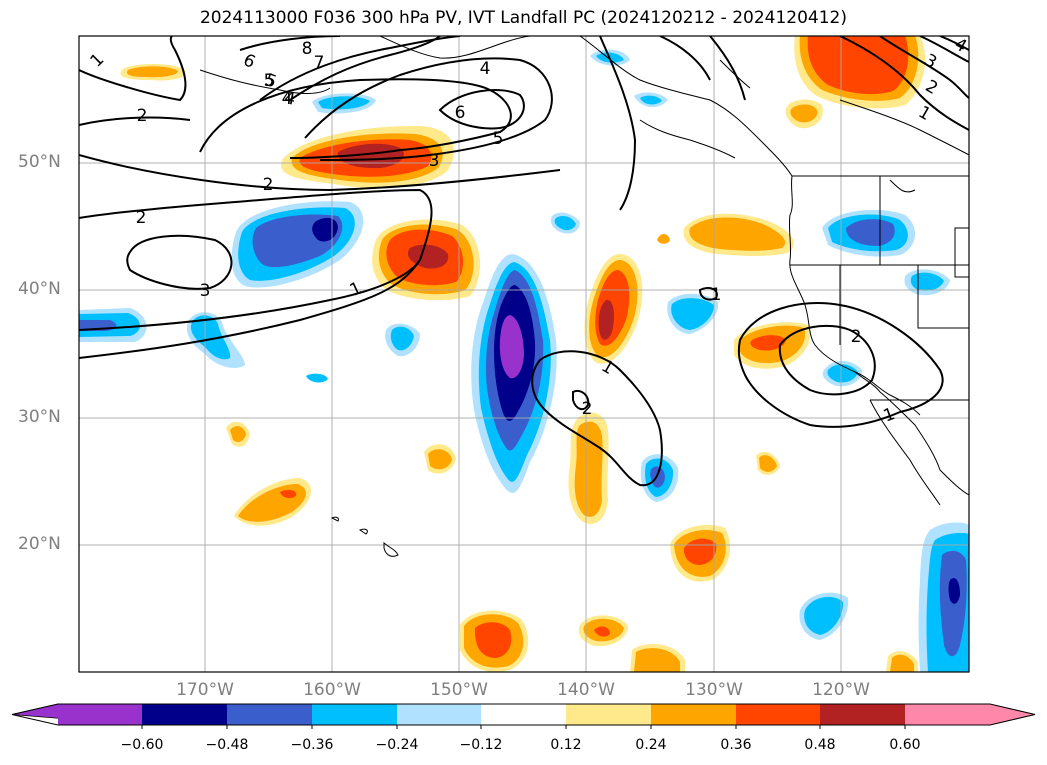  What do you see at coordinates (905, 745) in the screenshot?
I see `colorbar-tick-label: 0.60` at bounding box center [905, 745].